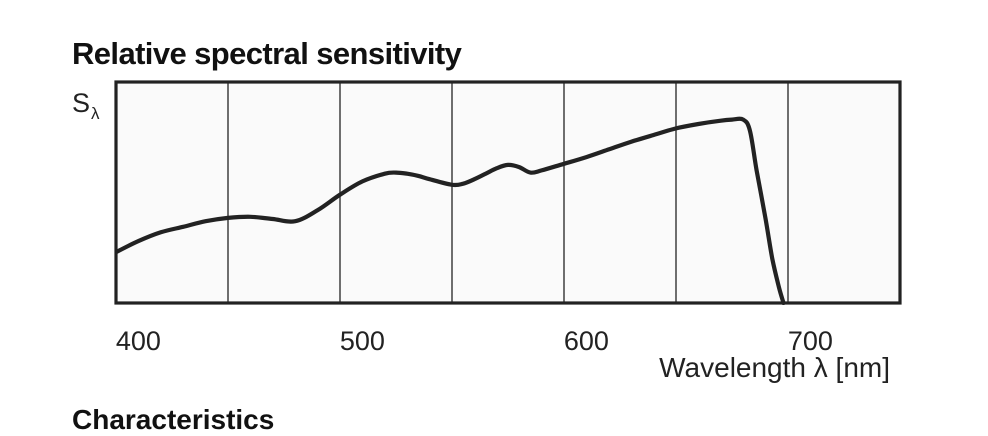 This screenshot has width=988, height=436. Describe the element at coordinates (774, 367) in the screenshot. I see `x-axis-label: Wavelength λ [nm]` at that location.